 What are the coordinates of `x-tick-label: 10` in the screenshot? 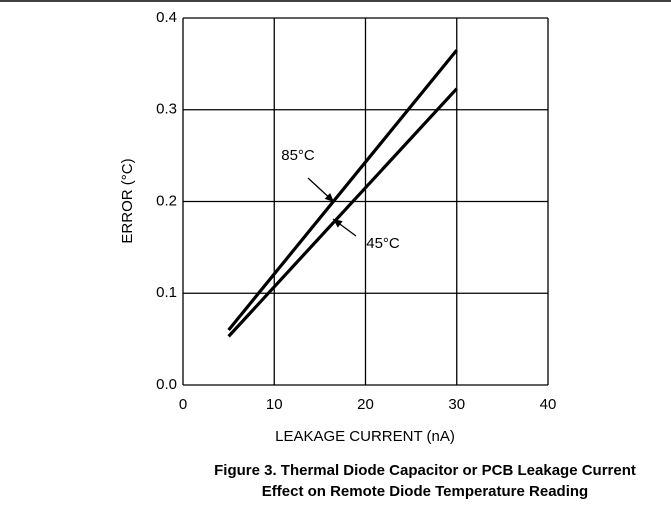 It's located at (274, 404).